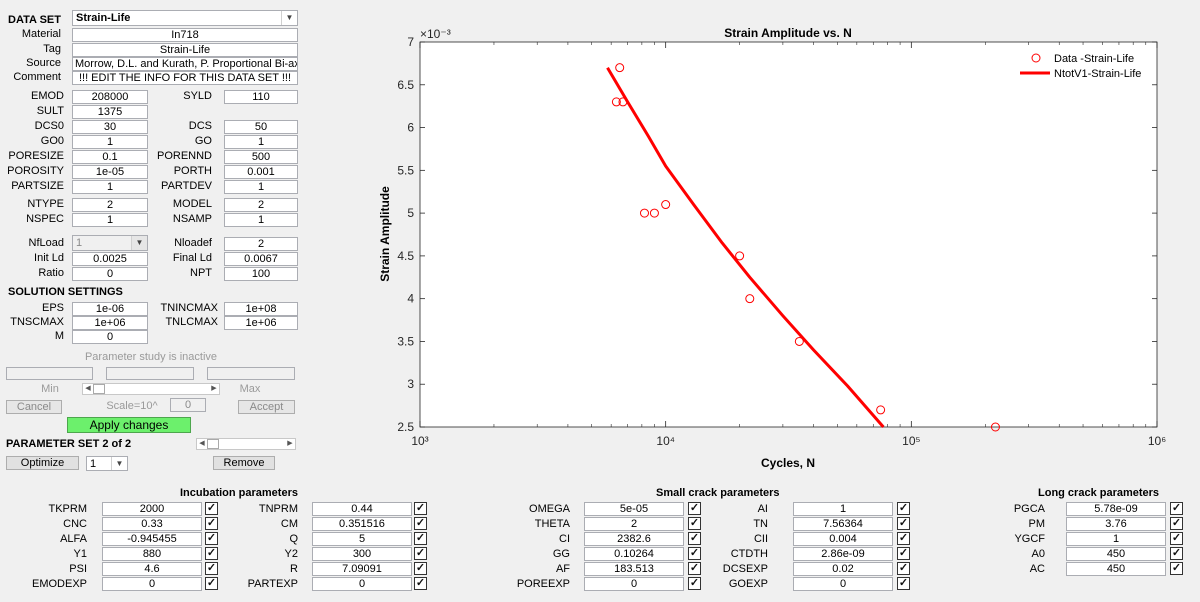 Image resolution: width=1200 pixels, height=602 pixels. I want to click on emodexp-field: 0, so click(152, 584).